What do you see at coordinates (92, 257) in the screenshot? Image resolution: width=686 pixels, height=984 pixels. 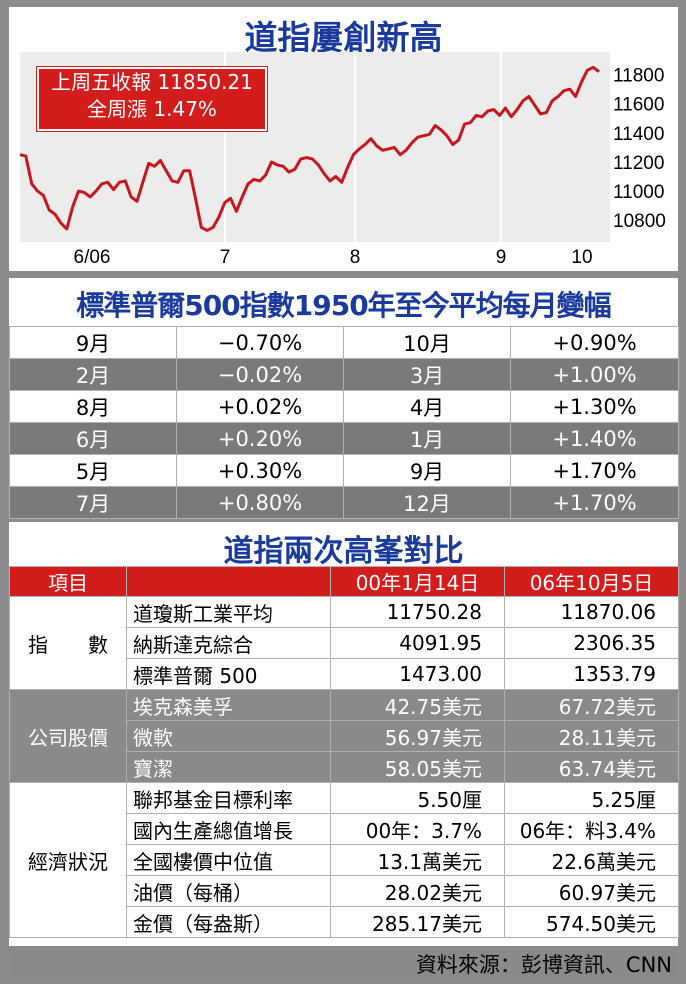 I see `x-tick-label: 6/06` at bounding box center [92, 257].